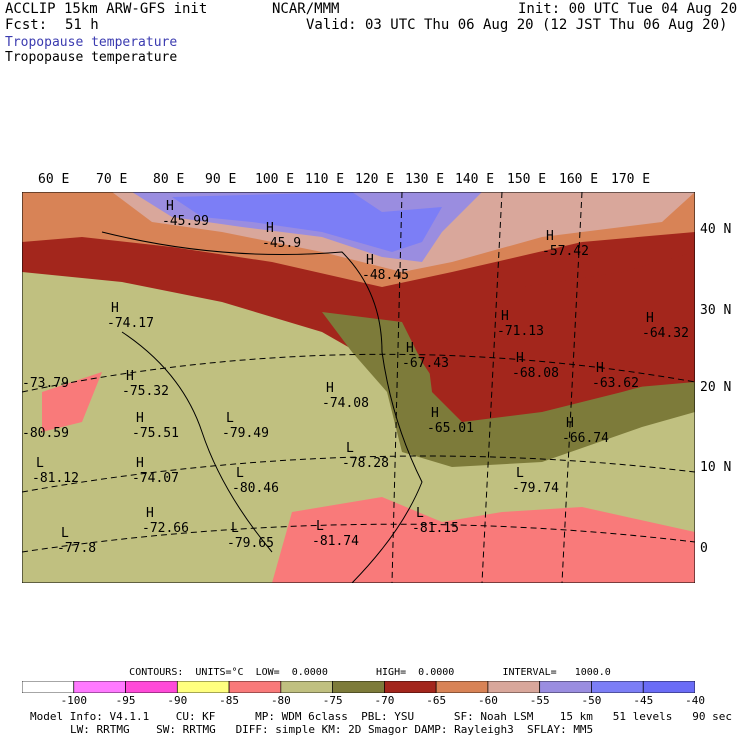 The image size is (740, 740). I want to click on colorbar-label: -80, so click(280, 700).